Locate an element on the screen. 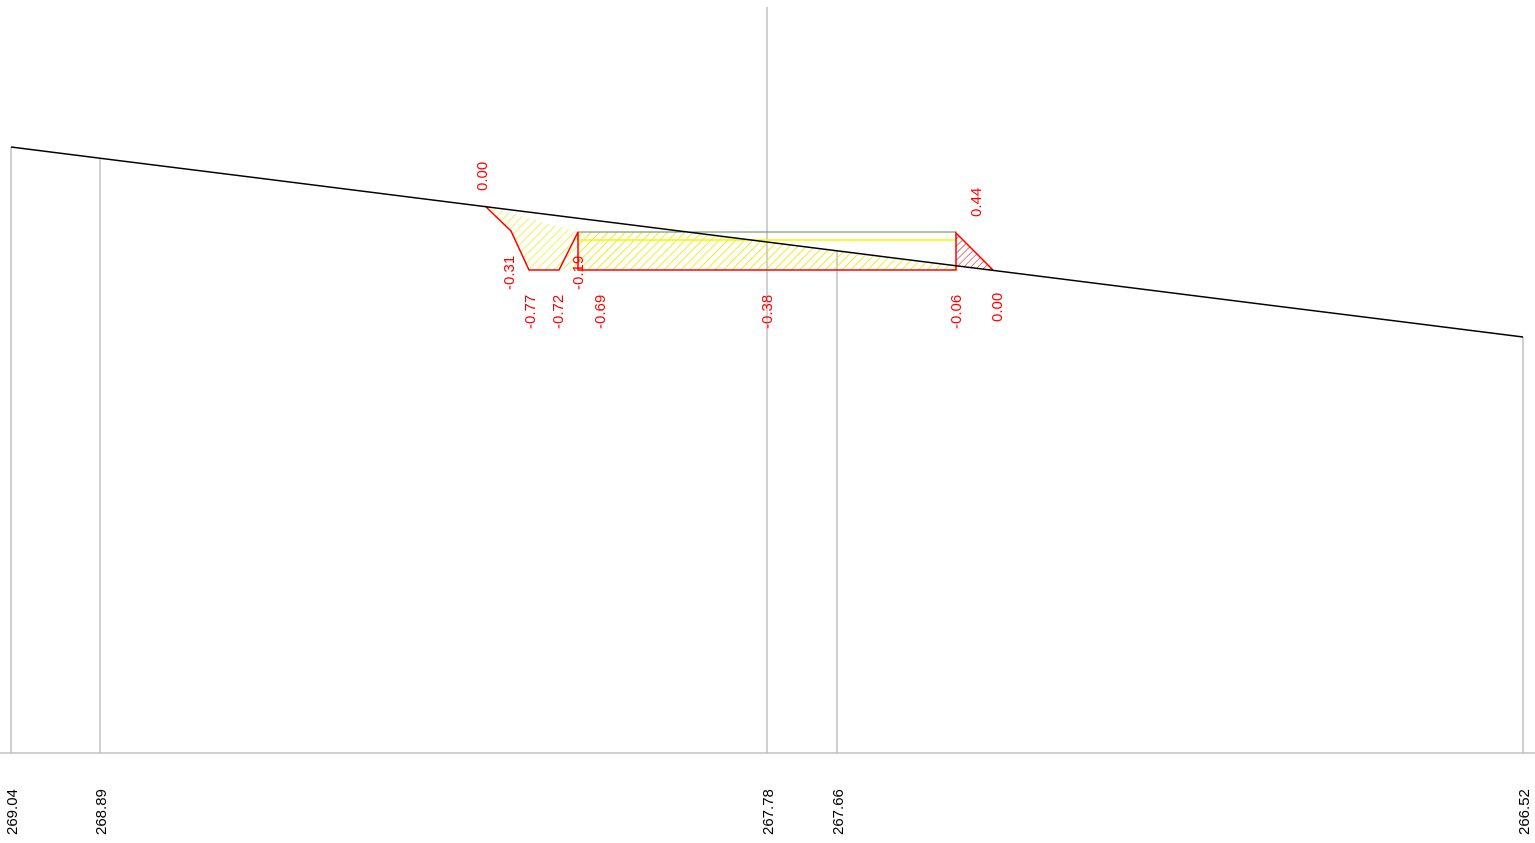 The height and width of the screenshot is (843, 1535). offset-label-top-left: 0.00 is located at coordinates (482, 176).